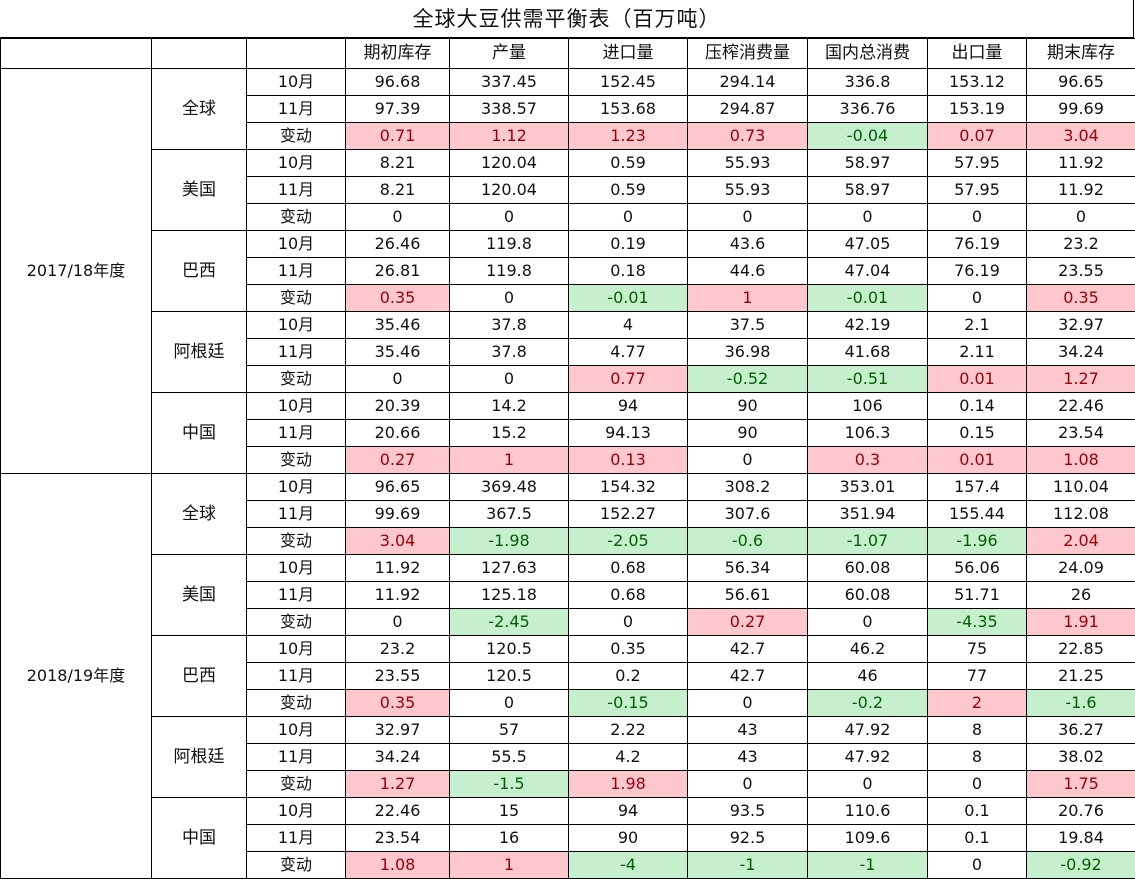 The width and height of the screenshot is (1135, 879). What do you see at coordinates (1081, 865) in the screenshot?
I see `data-cell: -0.92` at bounding box center [1081, 865].